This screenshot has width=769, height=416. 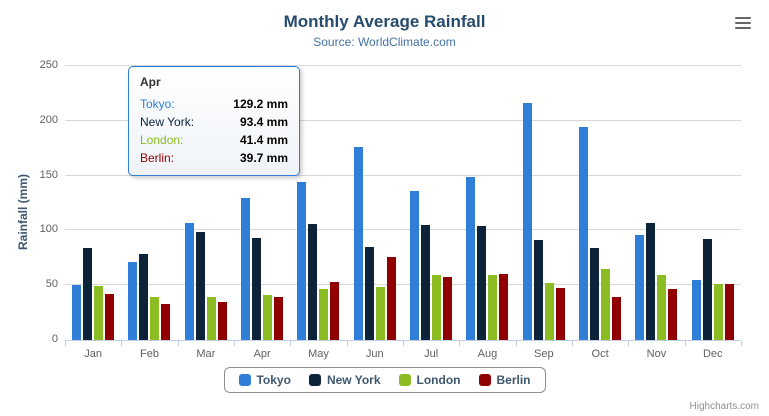 I want to click on category-group-may, so click(x=318, y=203).